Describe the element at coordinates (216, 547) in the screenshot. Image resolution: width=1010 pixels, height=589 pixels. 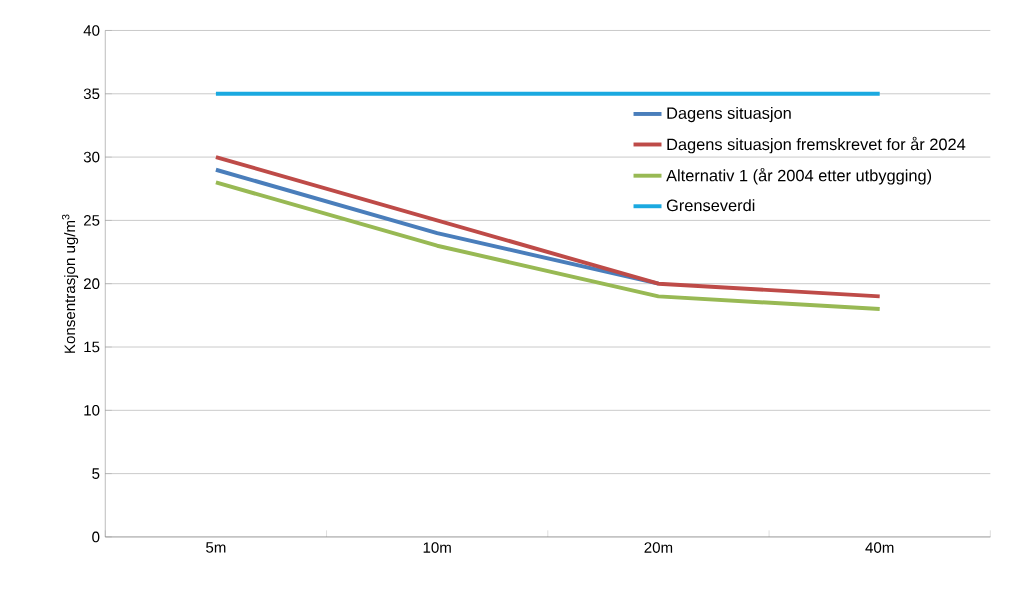
I see `x-tick-label: 5m` at that location.